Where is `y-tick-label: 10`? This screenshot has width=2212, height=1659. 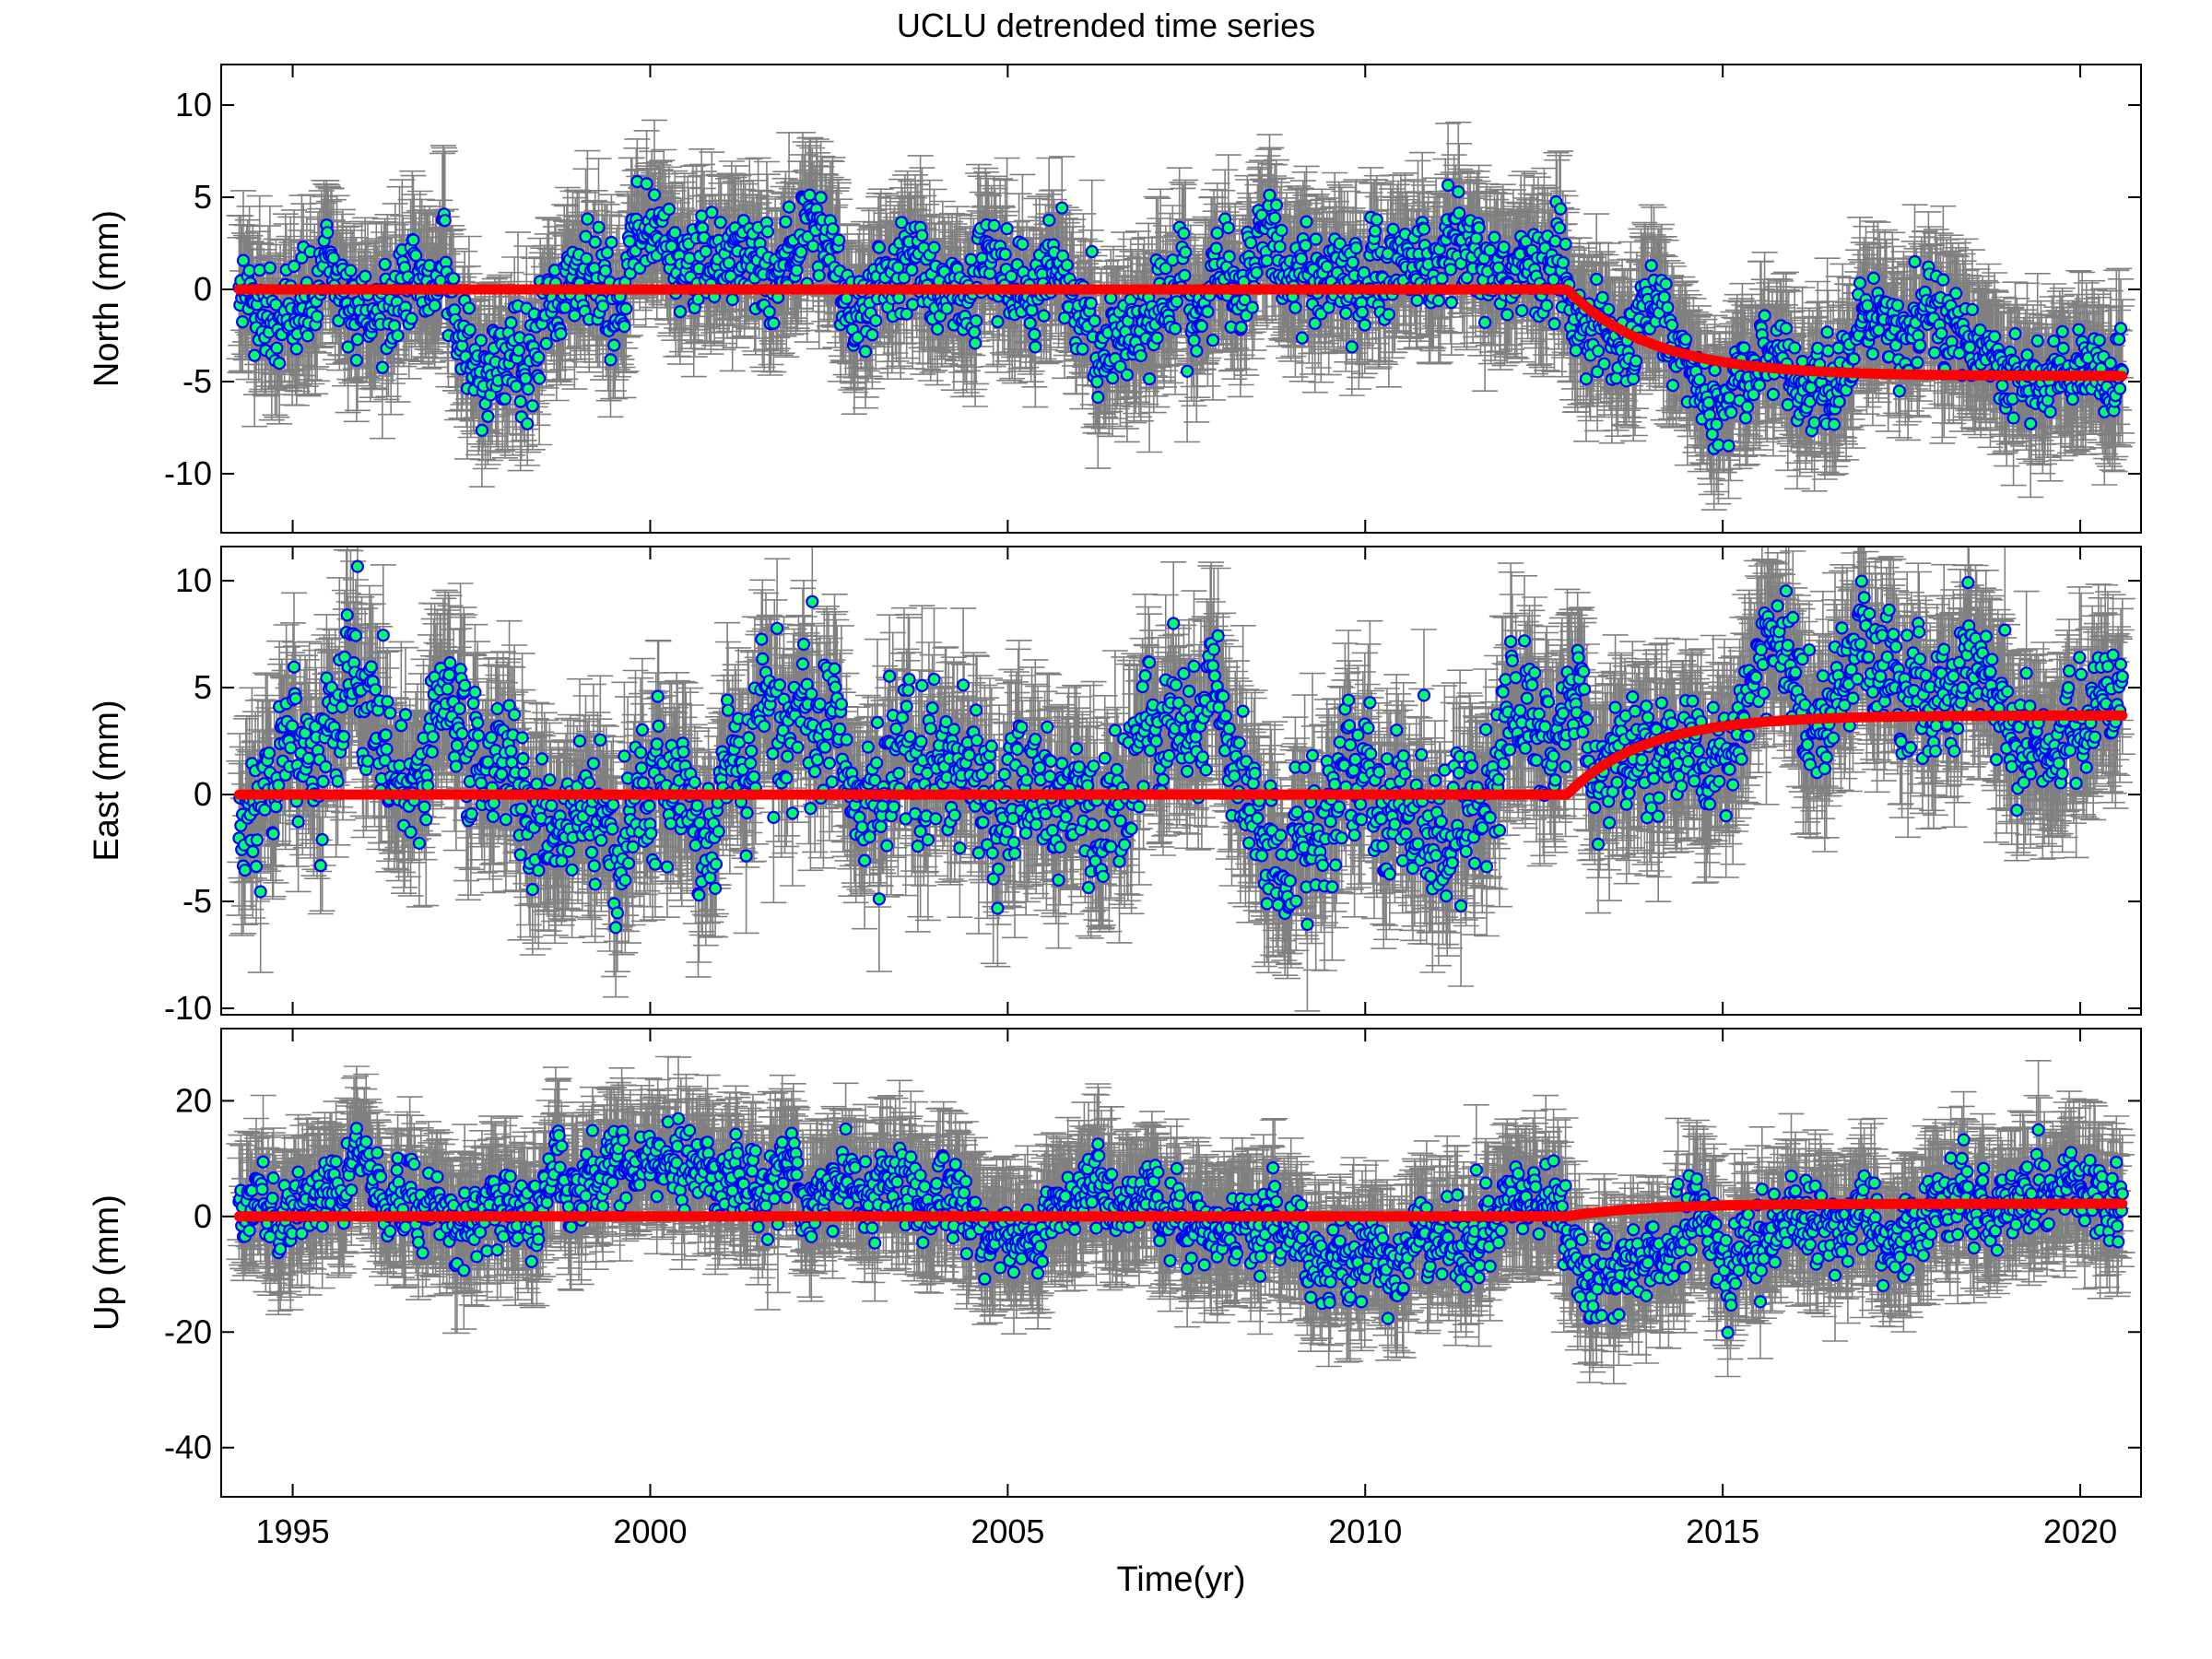
y-tick-label: 10 is located at coordinates (193, 105).